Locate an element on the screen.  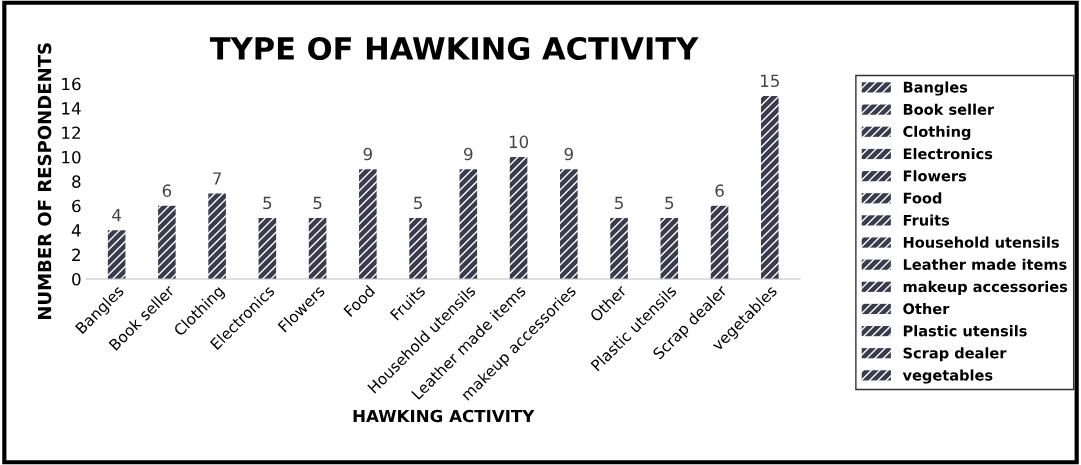
y-tick-label: 6 is located at coordinates (76, 206).